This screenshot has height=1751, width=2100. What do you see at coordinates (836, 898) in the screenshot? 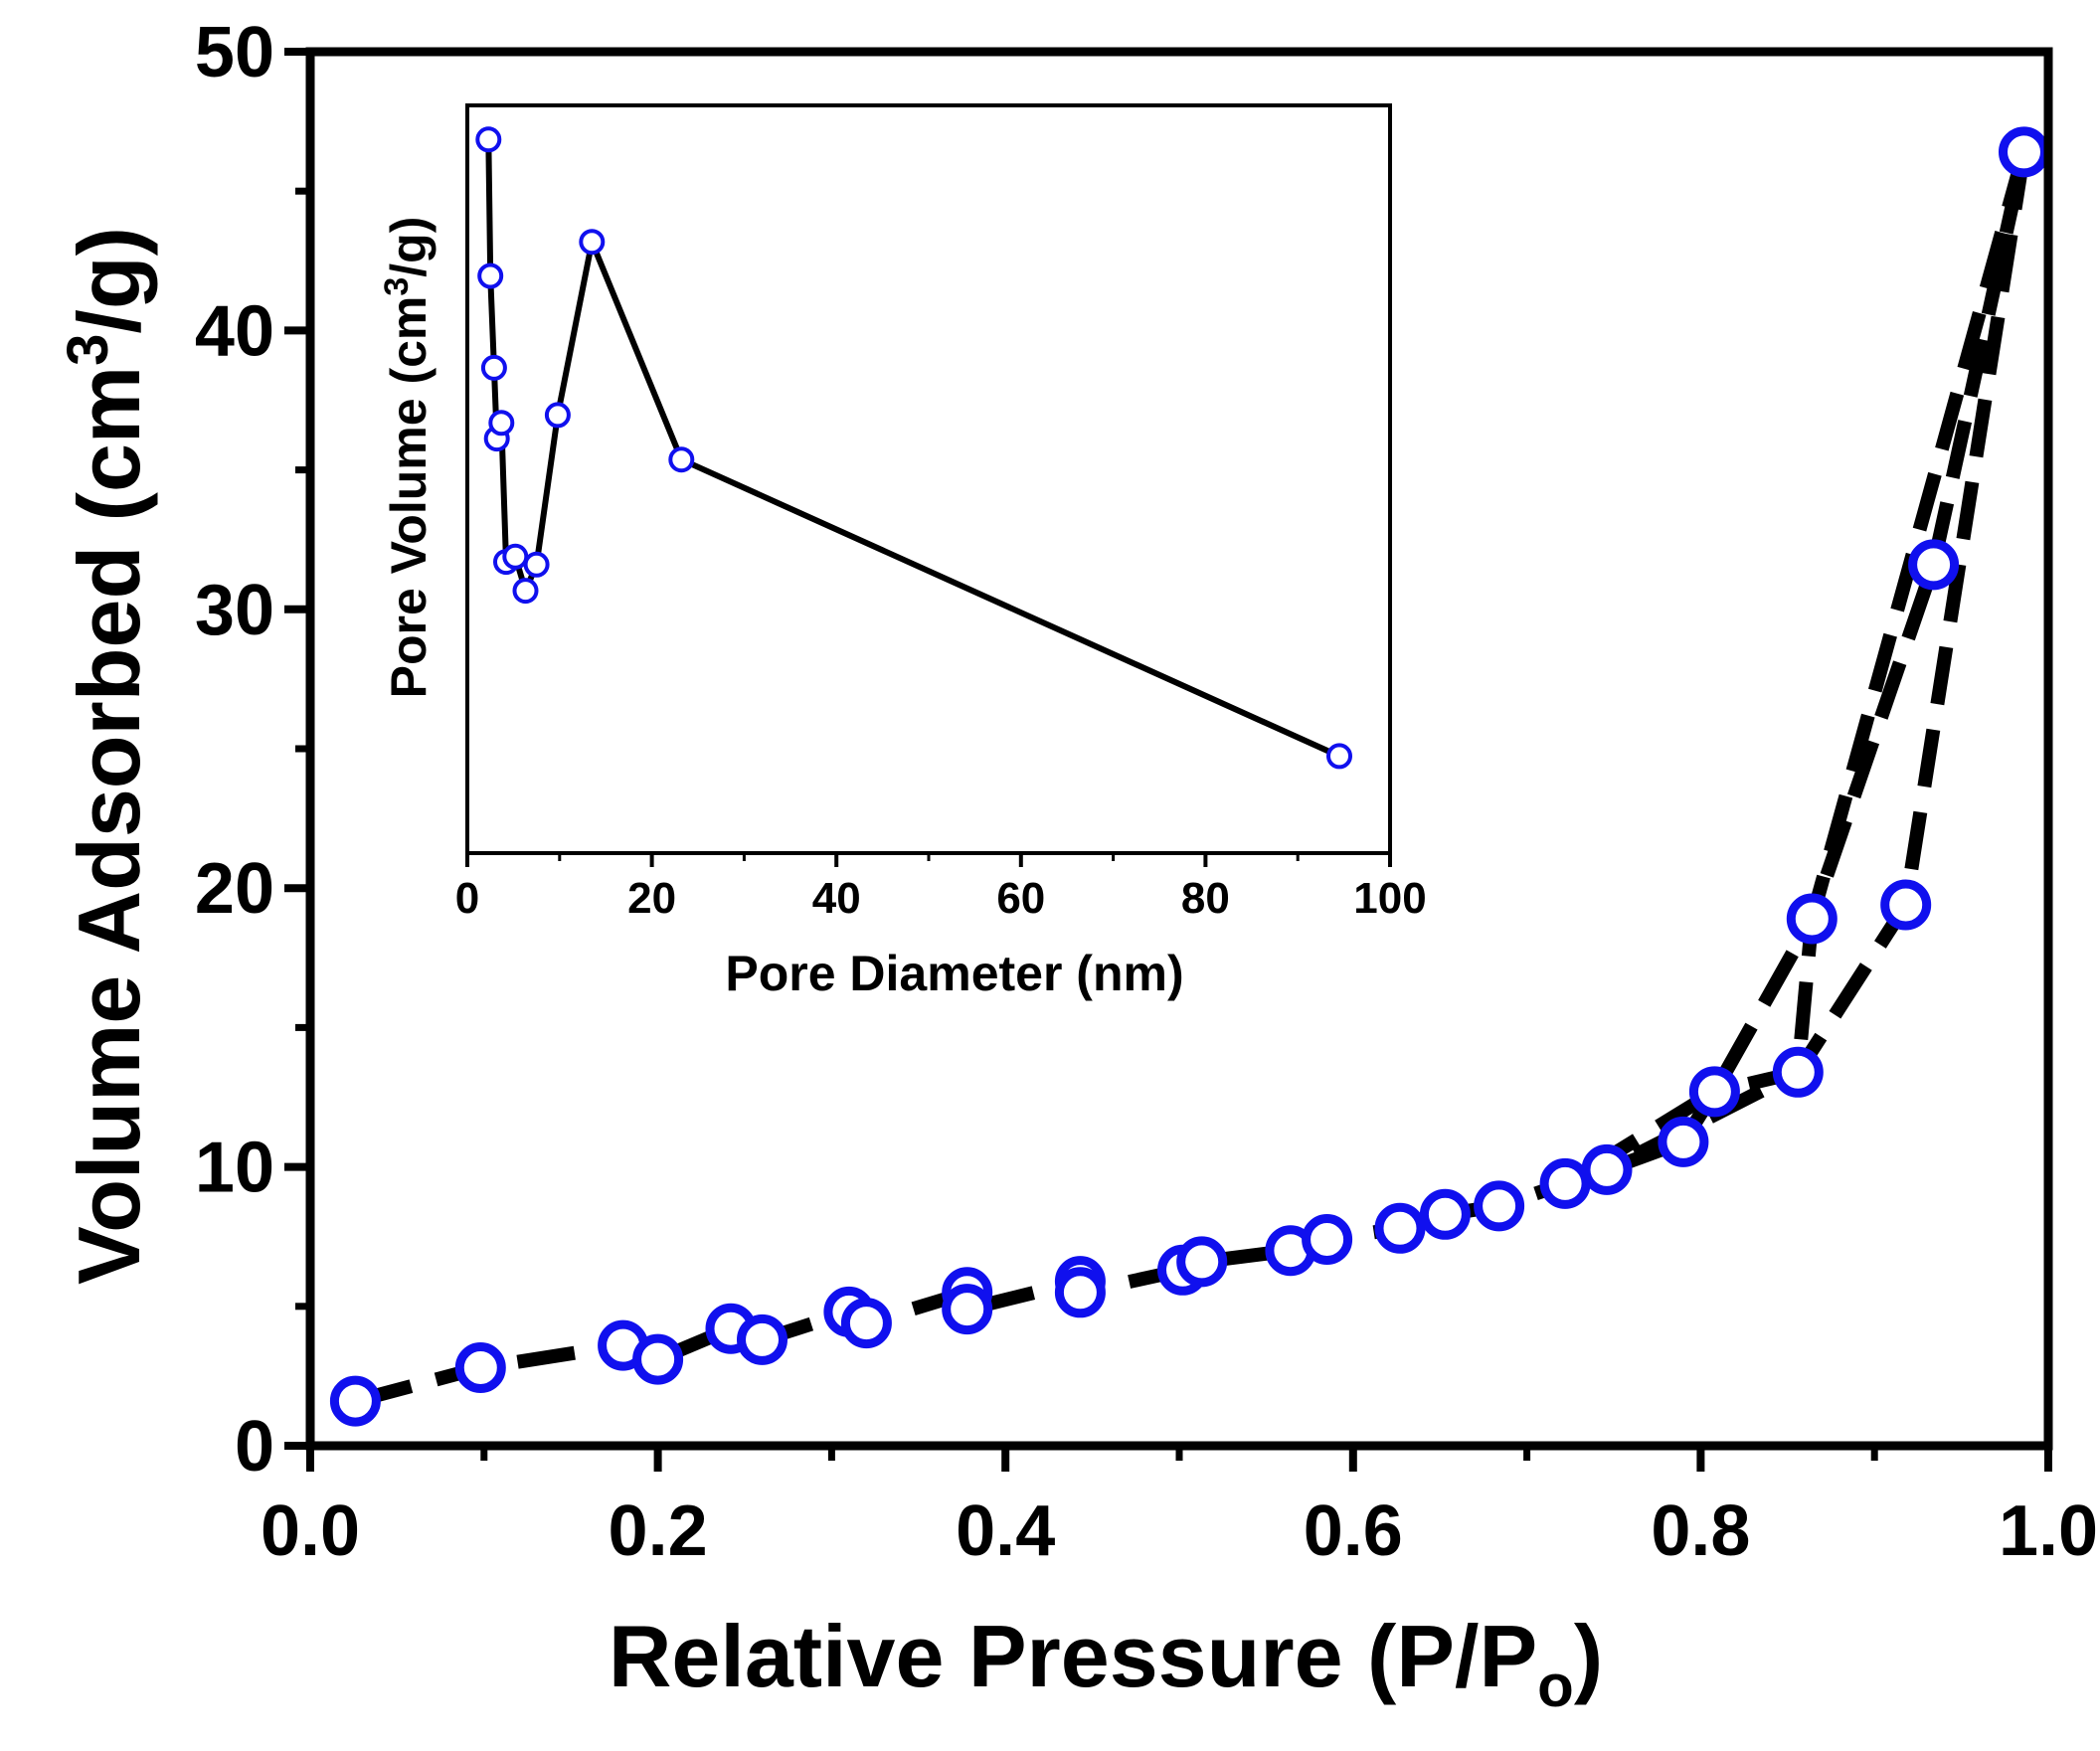
I see `inset-x-tick-label: 40` at bounding box center [836, 898].